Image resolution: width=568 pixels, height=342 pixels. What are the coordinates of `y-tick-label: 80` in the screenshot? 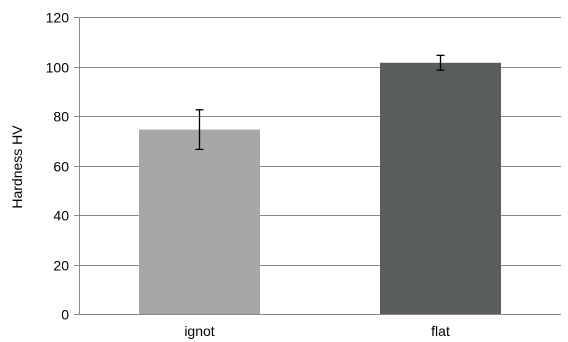 It's located at (61, 117).